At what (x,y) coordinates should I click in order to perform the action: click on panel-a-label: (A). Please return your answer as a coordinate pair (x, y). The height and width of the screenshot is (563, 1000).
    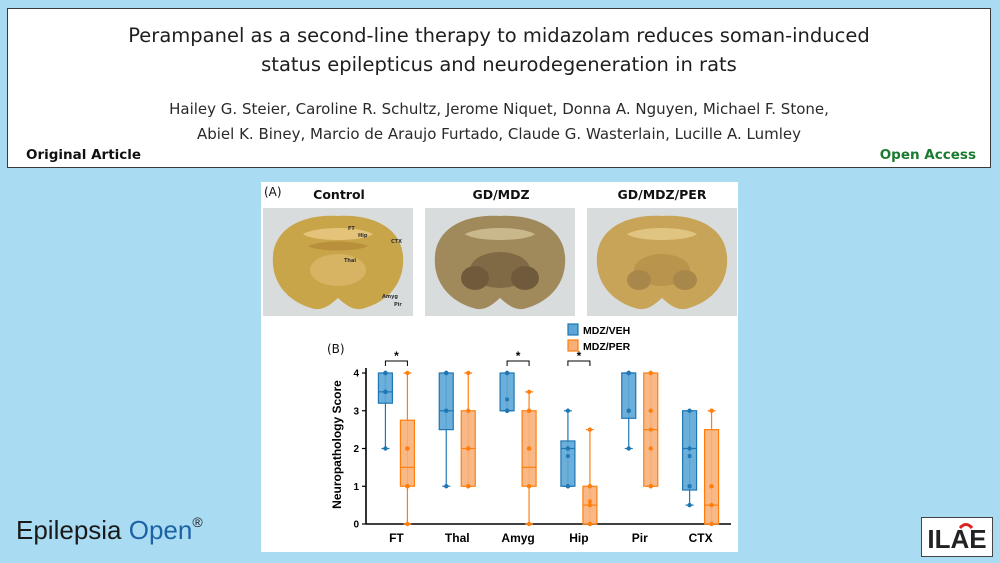
    Looking at the image, I should click on (273, 192).